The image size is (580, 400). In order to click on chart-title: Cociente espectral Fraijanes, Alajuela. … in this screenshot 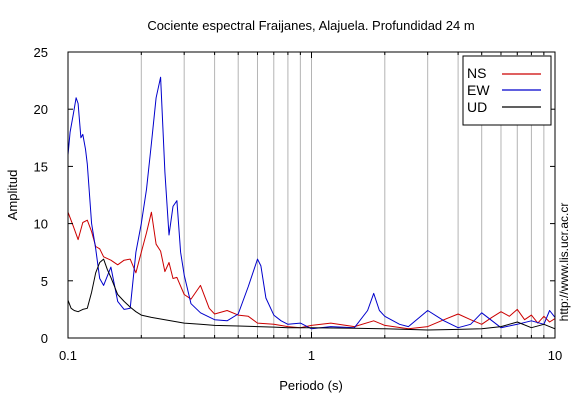, I will do `click(310, 25)`.